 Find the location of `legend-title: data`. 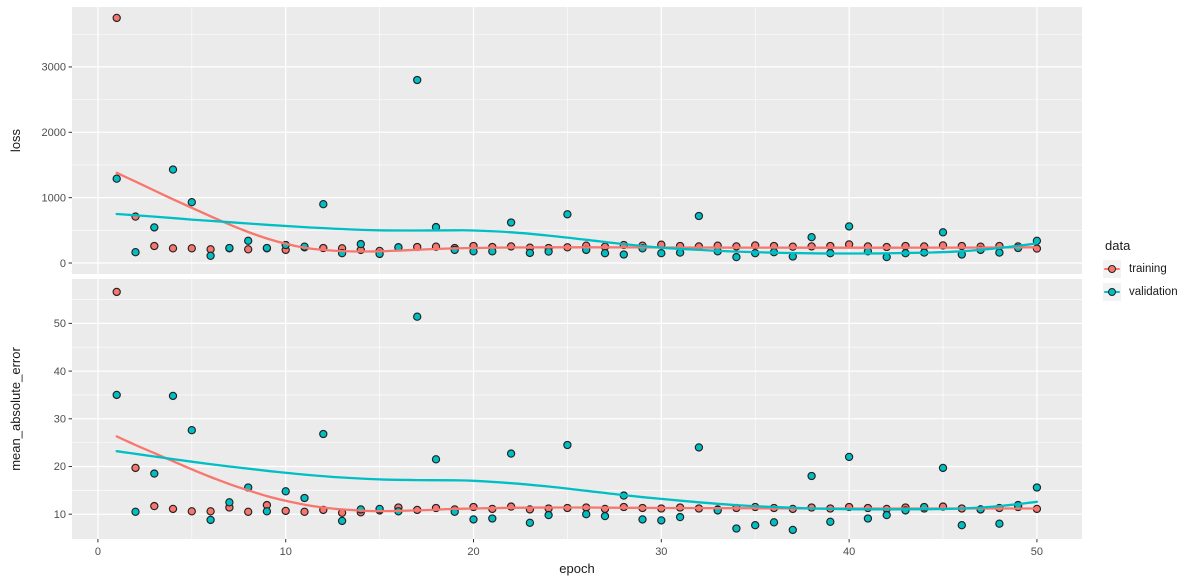

legend-title: data is located at coordinates (1118, 245).